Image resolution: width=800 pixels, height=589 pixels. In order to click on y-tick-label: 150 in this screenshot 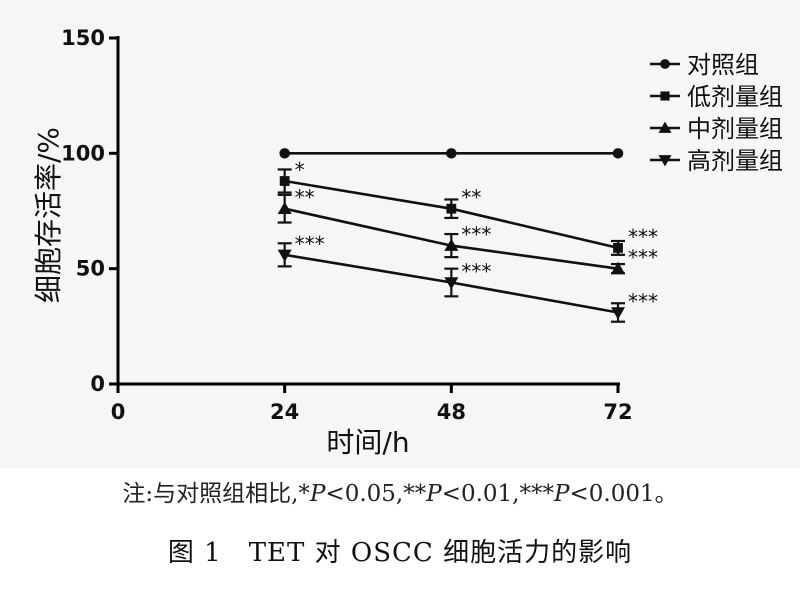, I will do `click(83, 38)`.